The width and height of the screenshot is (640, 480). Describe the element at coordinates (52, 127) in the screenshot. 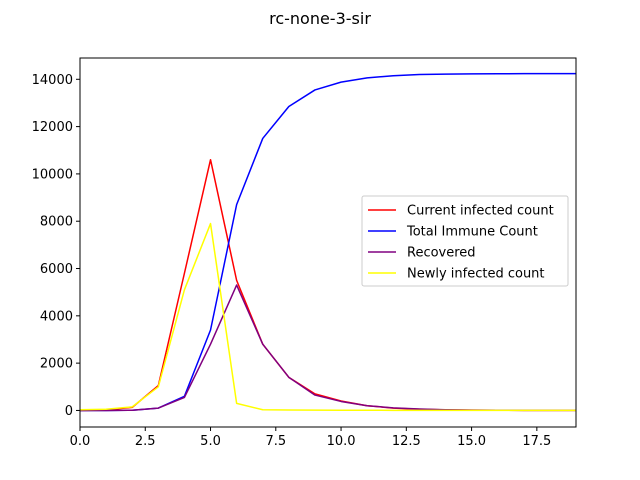

I see `y-tick-label: 12000` at that location.